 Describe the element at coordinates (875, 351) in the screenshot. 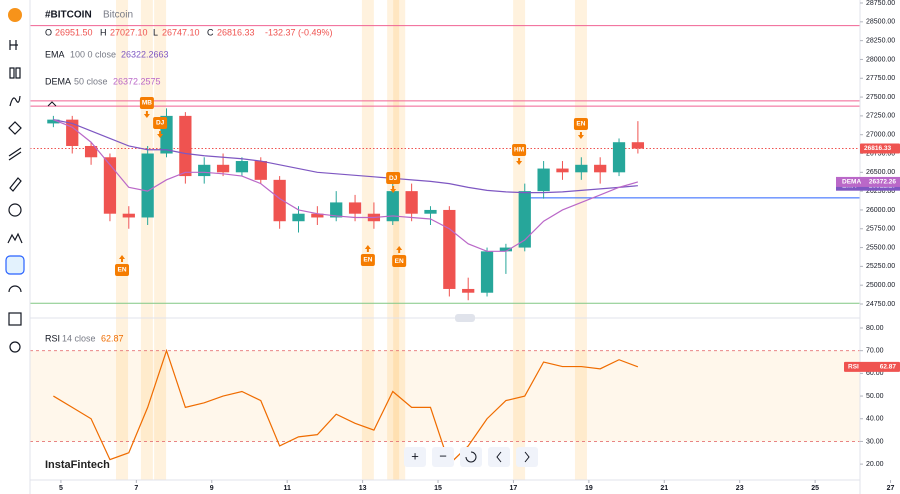

I see `y-tick-label: 70.00` at that location.